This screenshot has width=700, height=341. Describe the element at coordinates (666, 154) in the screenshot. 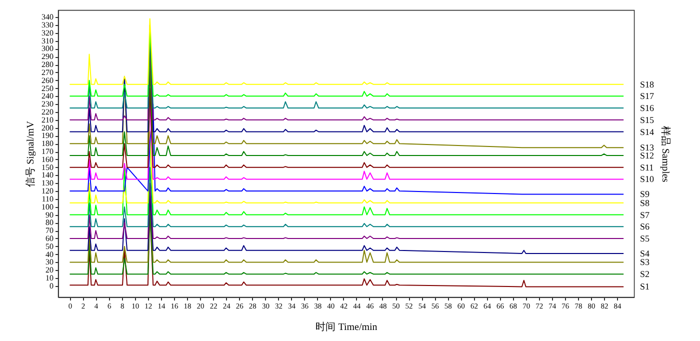

I see `y2-axis-title: 样品 Samples` at that location.